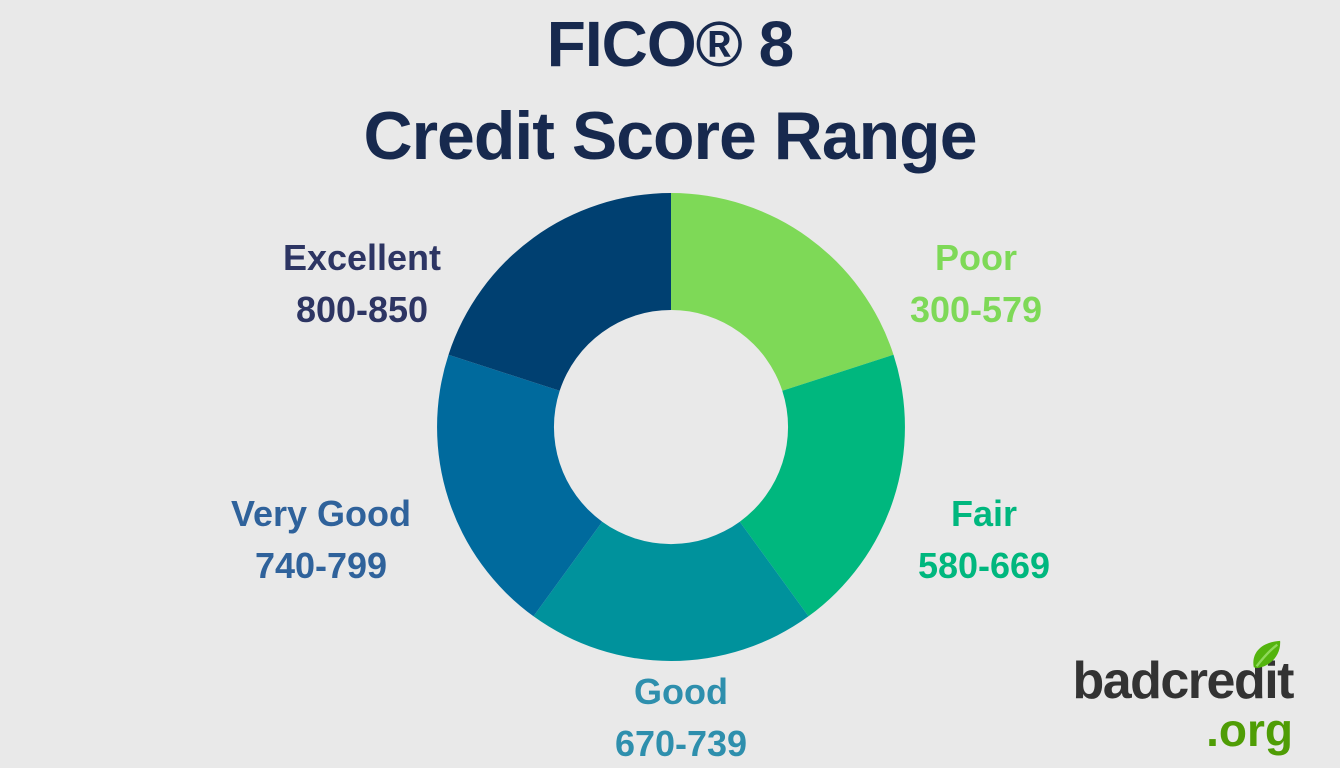 This screenshot has height=768, width=1340. Describe the element at coordinates (681, 717) in the screenshot. I see `segment-label-good: Good 670-739` at that location.